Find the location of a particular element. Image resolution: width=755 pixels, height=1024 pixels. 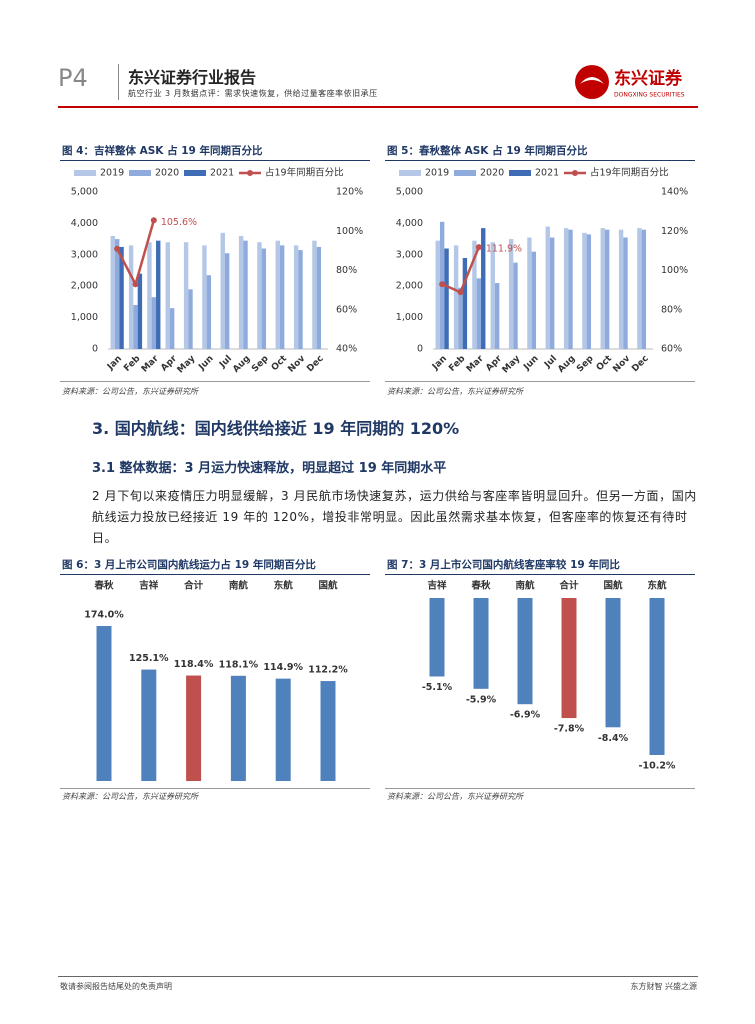

header-rule is located at coordinates (378, 107).